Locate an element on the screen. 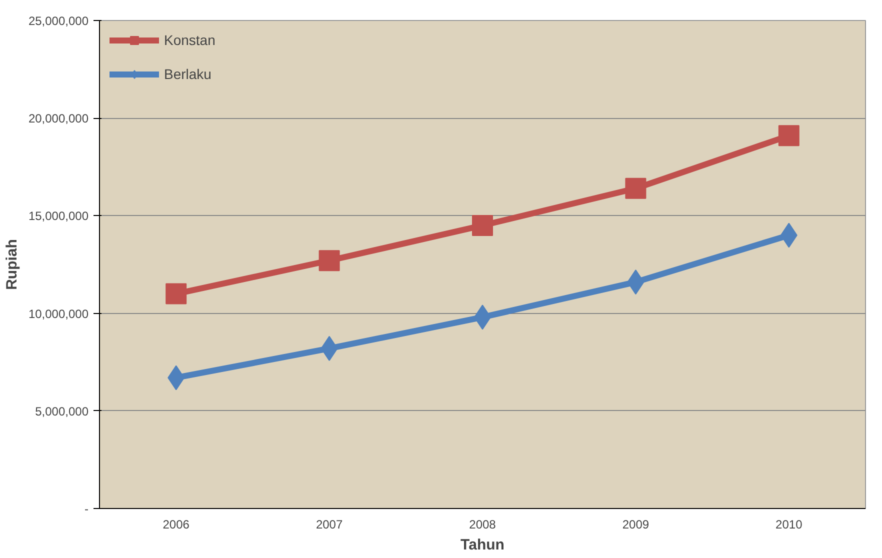 The height and width of the screenshot is (558, 882). x-tick-label: 2010 is located at coordinates (789, 525).